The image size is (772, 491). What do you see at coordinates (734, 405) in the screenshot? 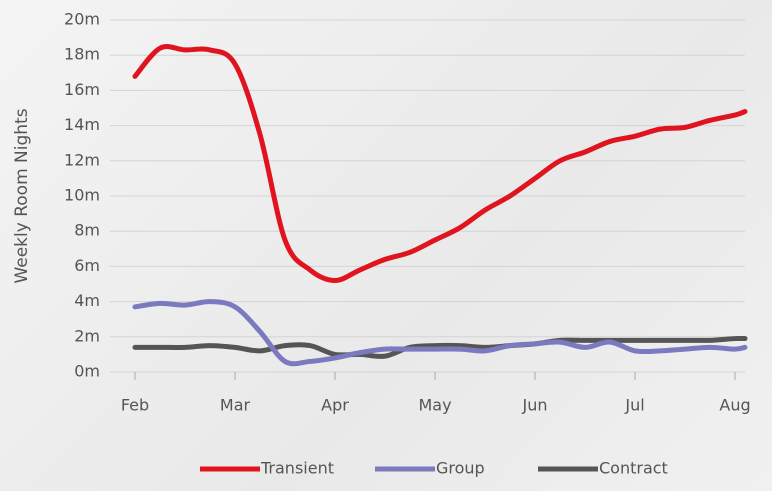
I see `x-tick-label: Aug` at bounding box center [734, 405].